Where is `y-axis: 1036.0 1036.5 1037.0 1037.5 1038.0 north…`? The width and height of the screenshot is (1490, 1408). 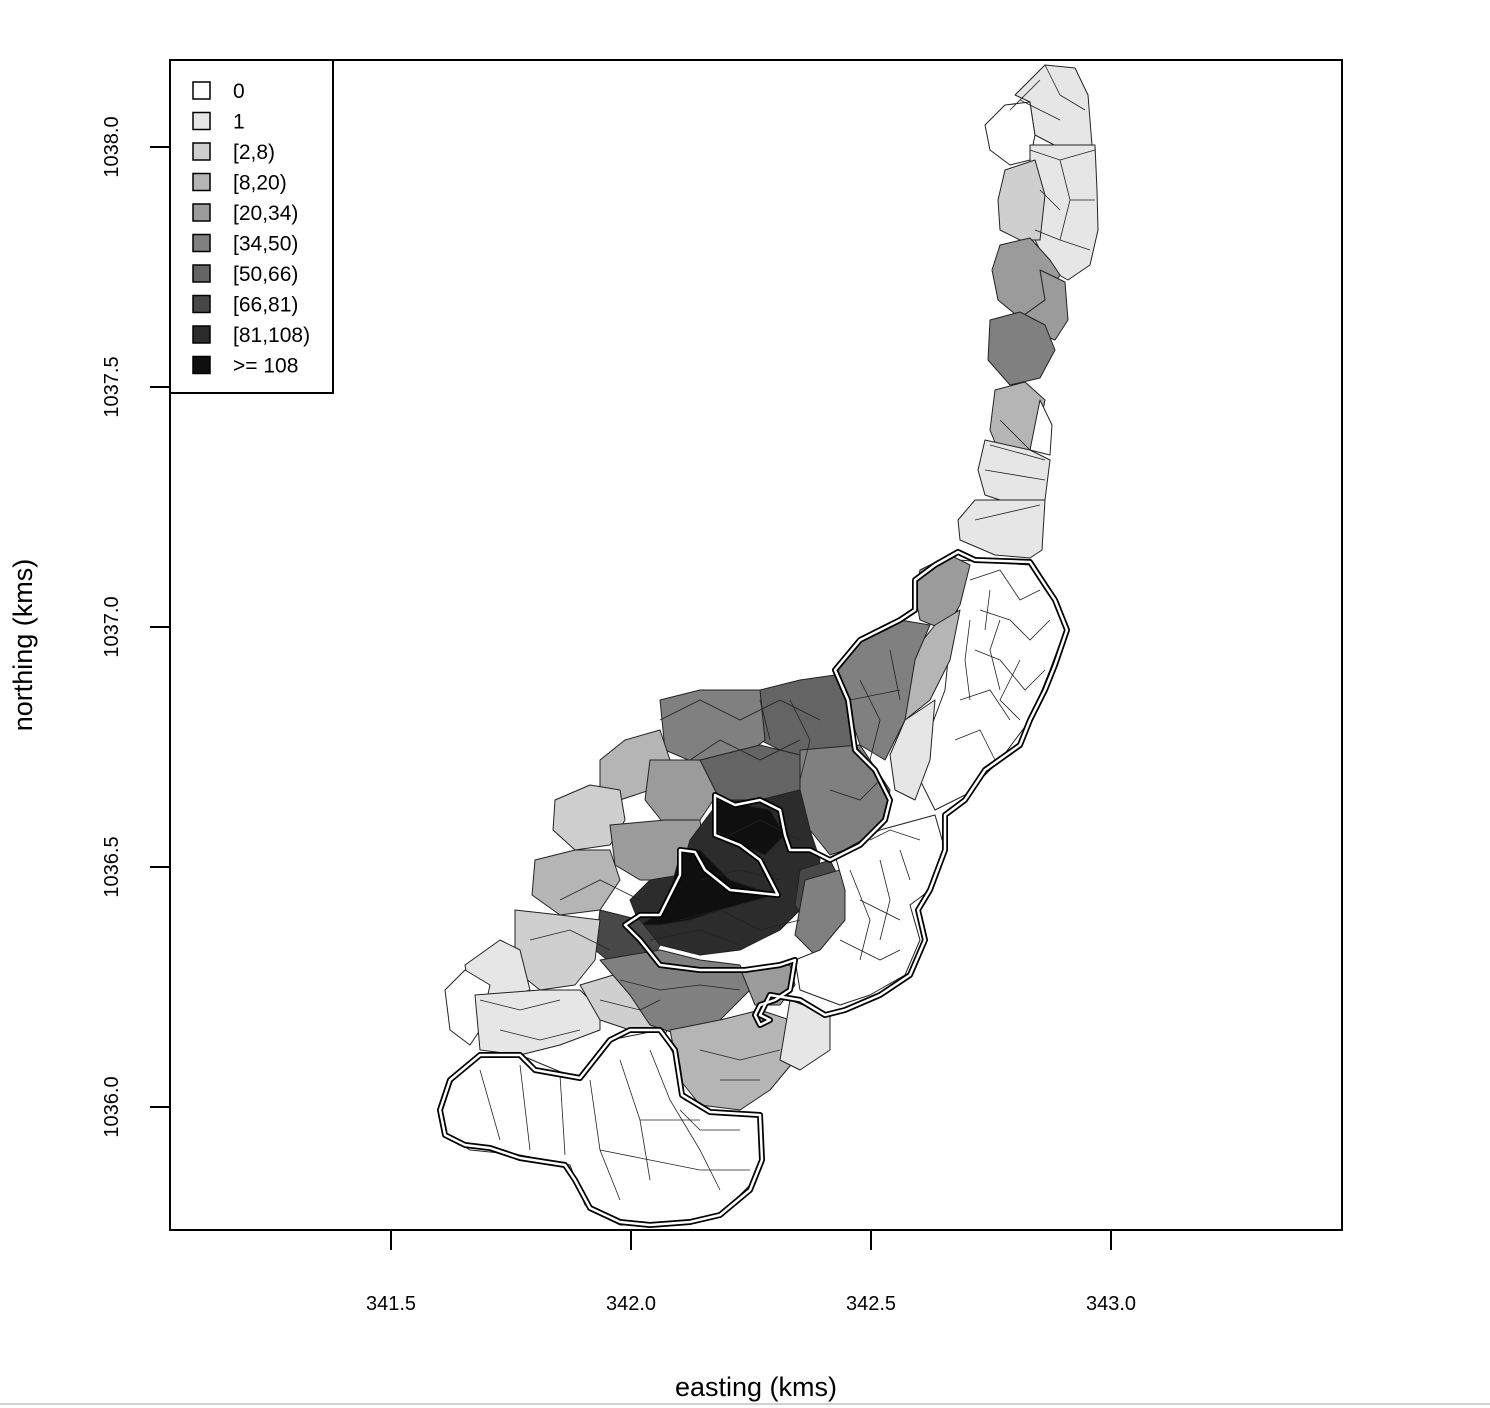 y-axis: 1036.0 1036.5 1037.0 1037.5 1038.0 north… is located at coordinates (89, 627).